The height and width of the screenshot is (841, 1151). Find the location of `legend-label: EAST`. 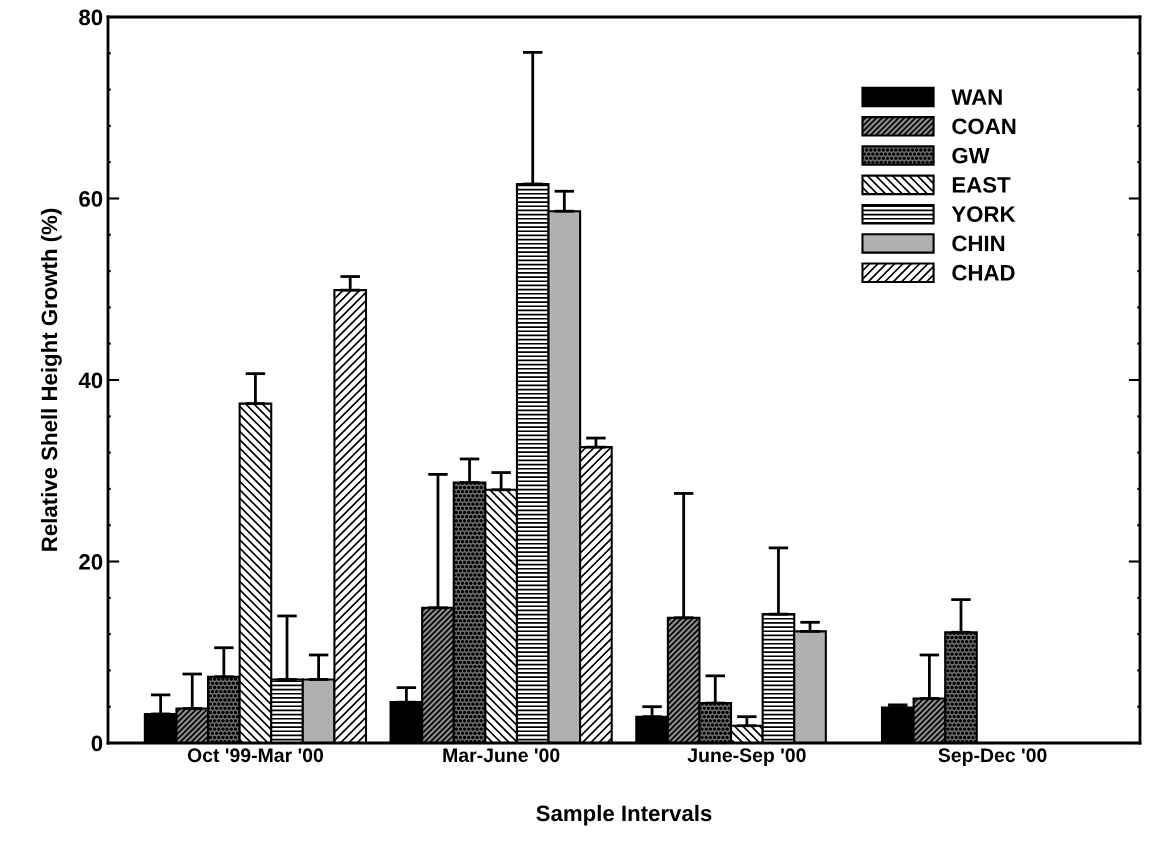

legend-label: EAST is located at coordinates (981, 185).